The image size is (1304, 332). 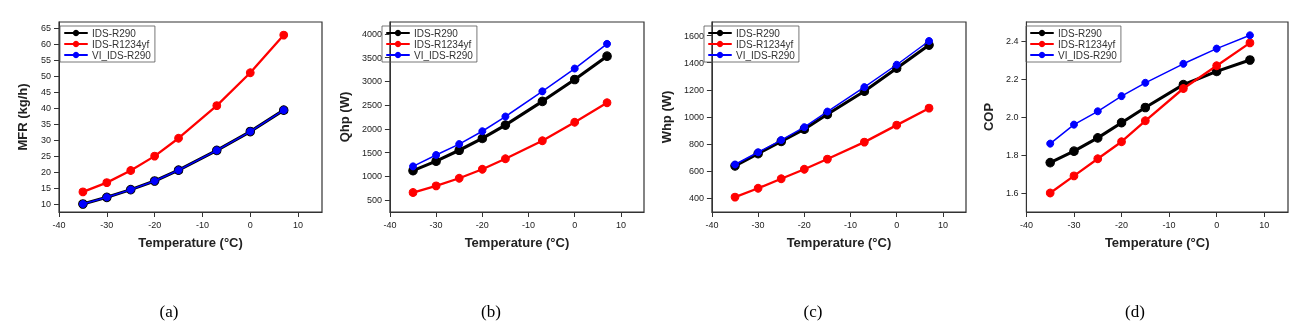 I want to click on y-tick-label: 1400, so click(x=693, y=62).